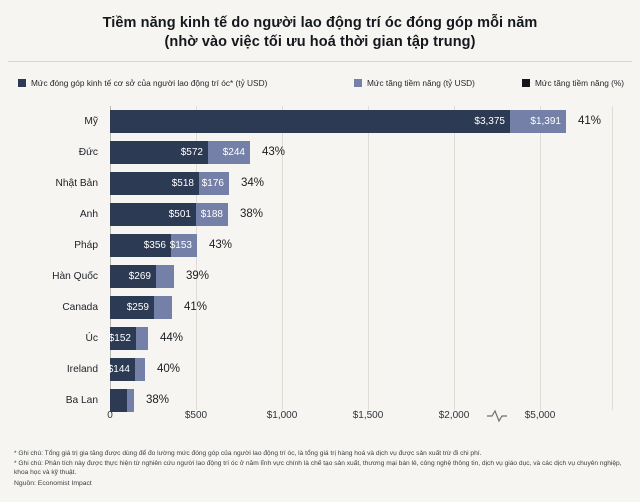 Image resolution: width=640 pixels, height=502 pixels. What do you see at coordinates (76, 183) in the screenshot?
I see `row-label: Nhật Bản` at bounding box center [76, 183].